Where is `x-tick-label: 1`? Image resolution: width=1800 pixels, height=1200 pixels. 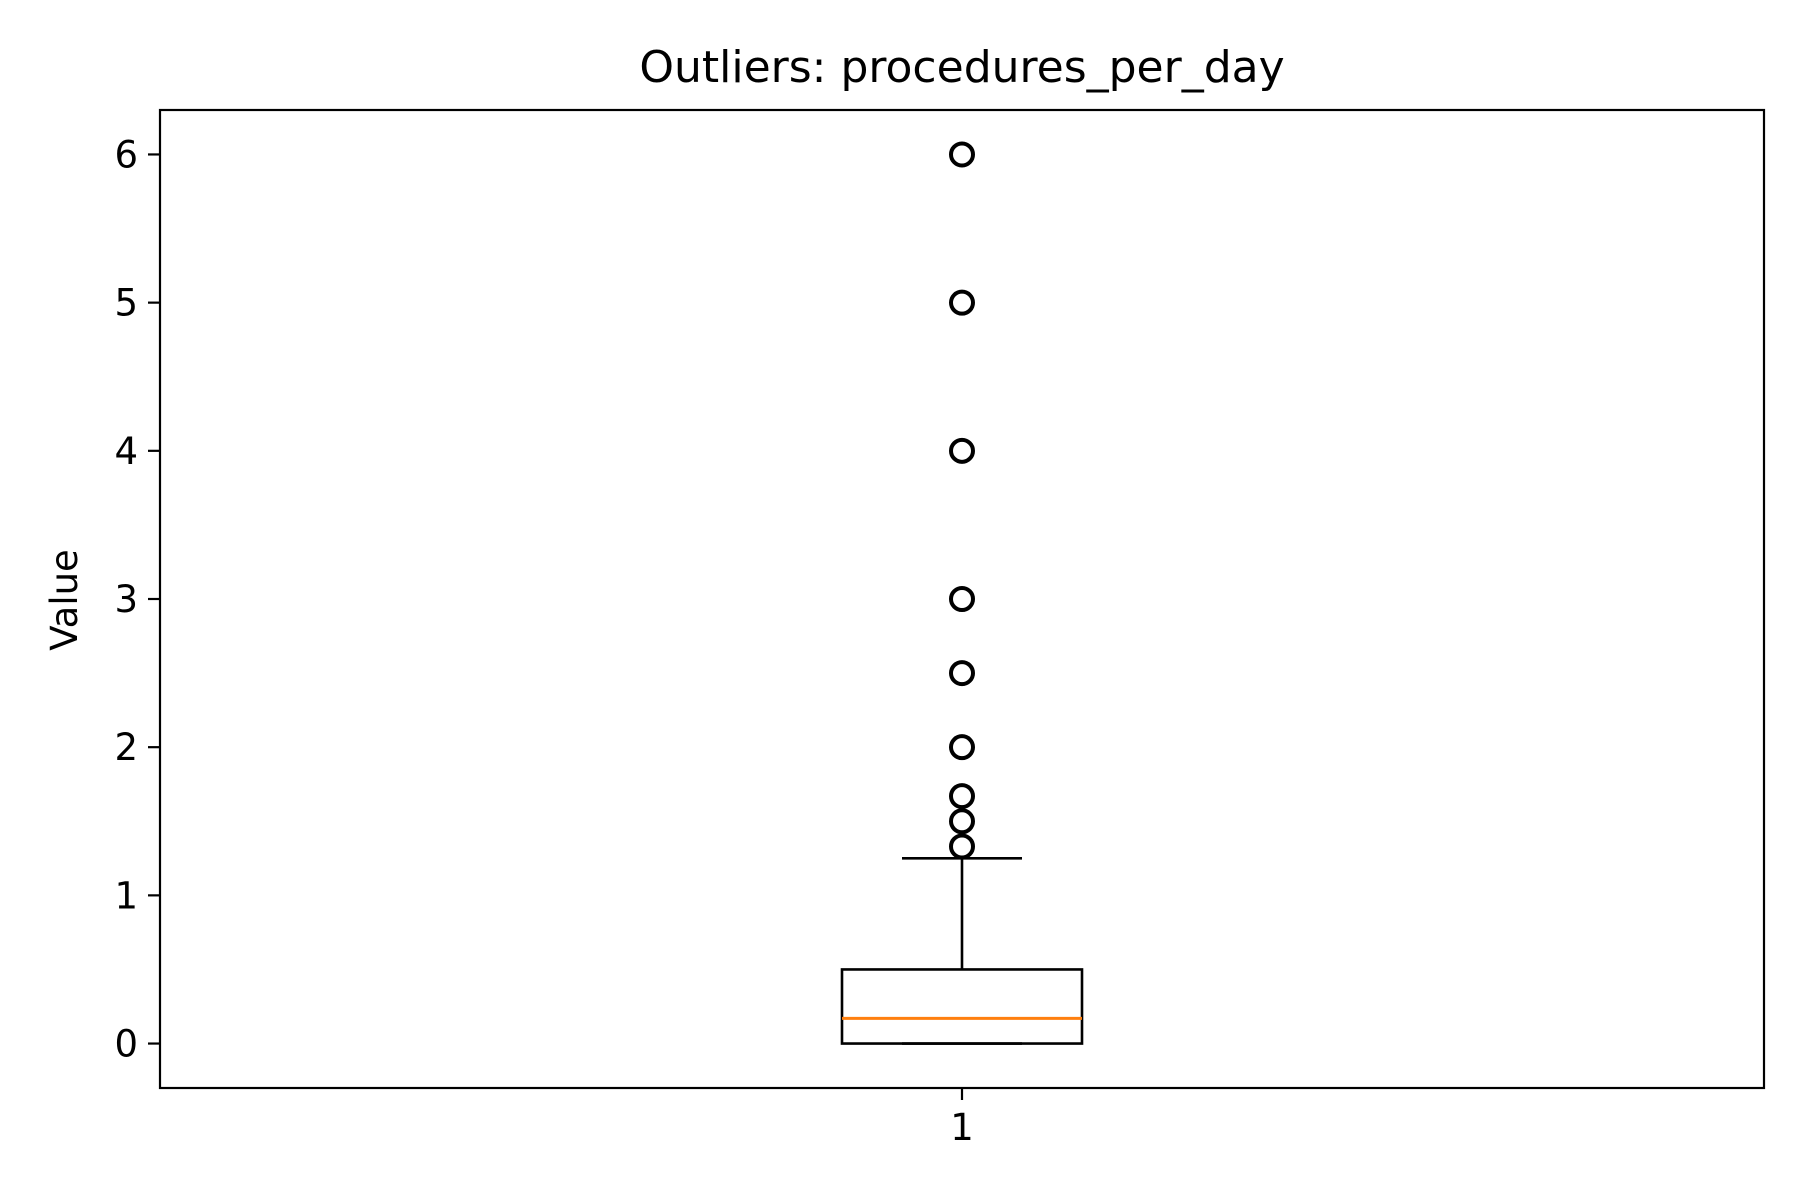
x-tick-label: 1 is located at coordinates (962, 1127).